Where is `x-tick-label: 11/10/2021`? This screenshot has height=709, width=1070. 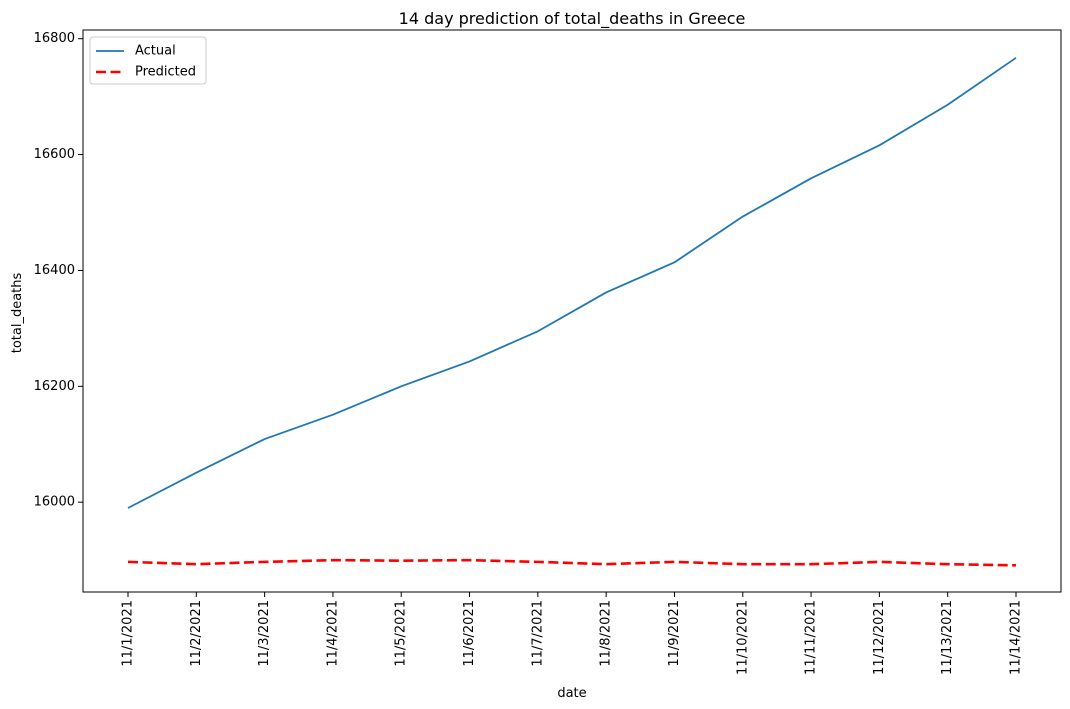 x-tick-label: 11/10/2021 is located at coordinates (742, 637).